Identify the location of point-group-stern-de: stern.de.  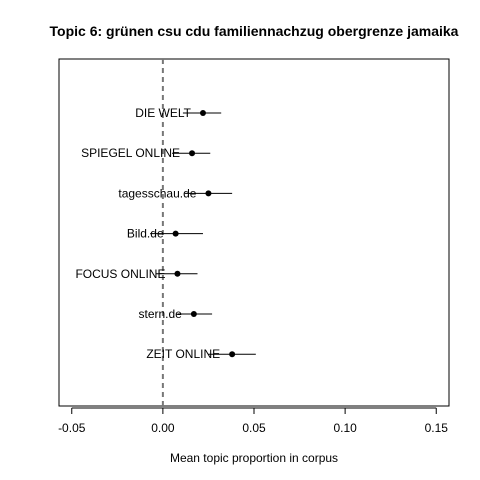
(176, 314).